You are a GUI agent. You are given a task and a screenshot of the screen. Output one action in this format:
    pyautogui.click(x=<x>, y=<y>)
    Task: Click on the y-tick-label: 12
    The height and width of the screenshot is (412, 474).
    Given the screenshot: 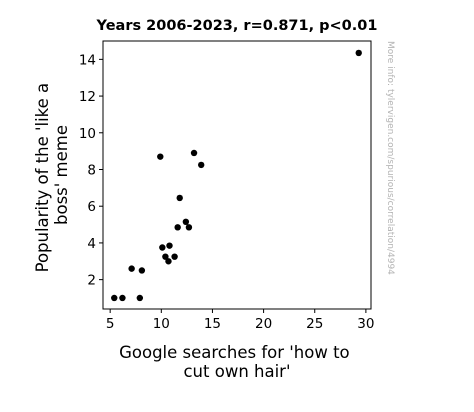 What is the action you would take?
    pyautogui.click(x=87, y=97)
    